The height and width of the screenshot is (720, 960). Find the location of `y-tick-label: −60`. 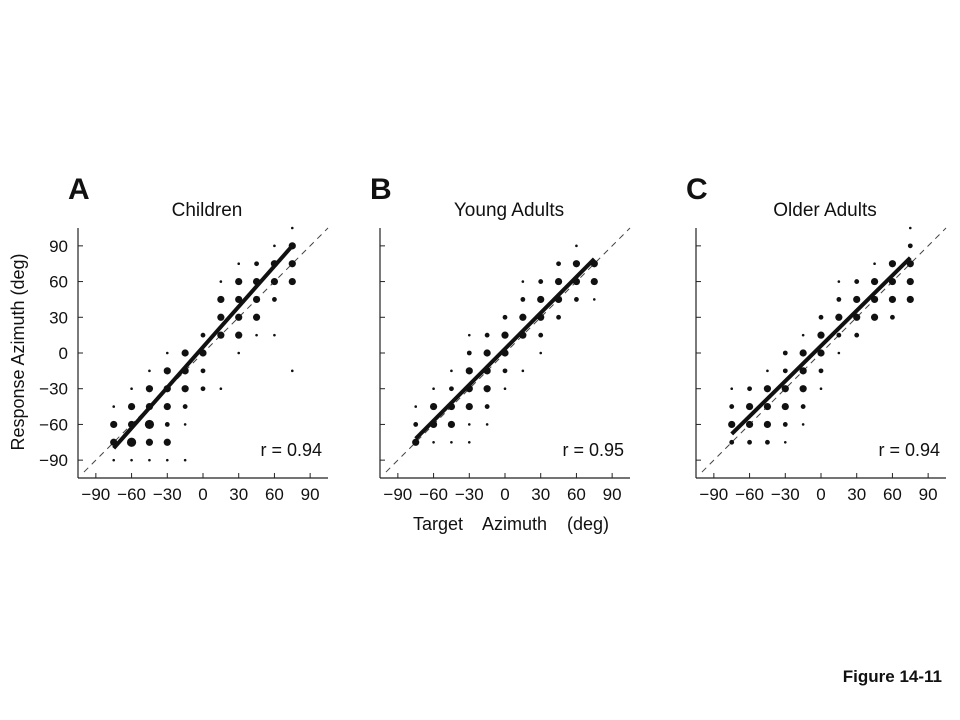

y-tick-label: −60 is located at coordinates (53, 424).